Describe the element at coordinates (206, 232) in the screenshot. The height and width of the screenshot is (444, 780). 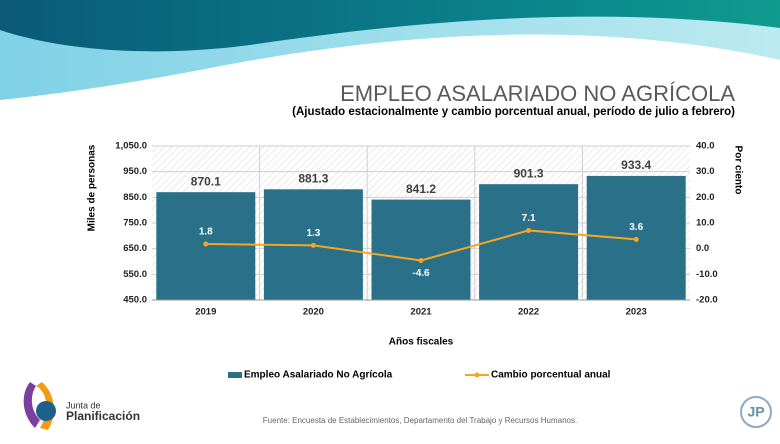
I see `line-value-label: 1.8` at that location.